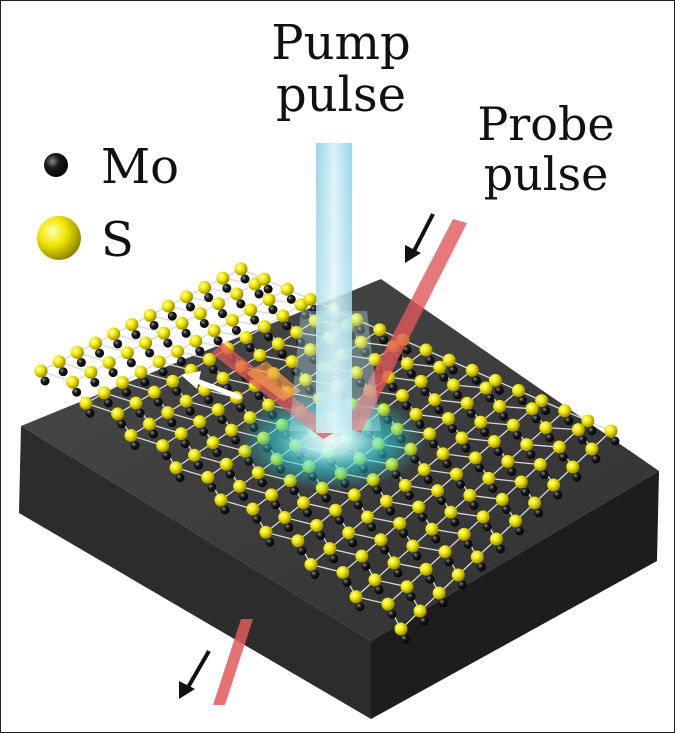 The image size is (675, 733). I want to click on probe-beam-outgoing, so click(233, 662).